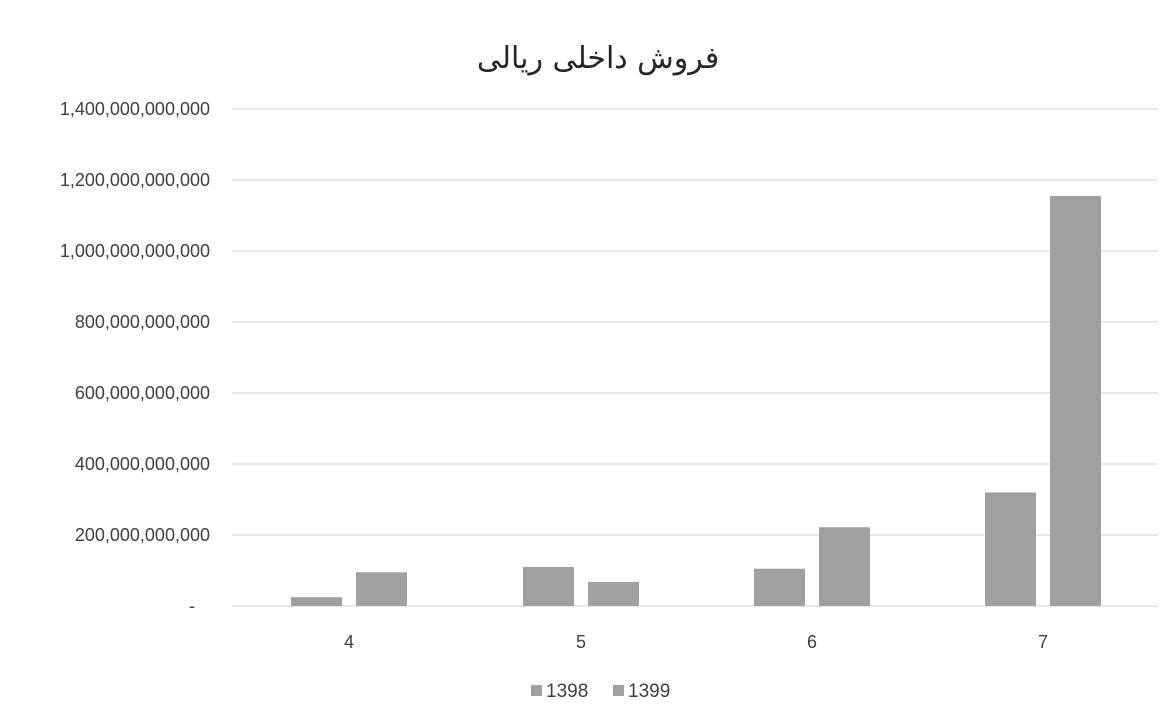 The width and height of the screenshot is (1176, 724). Describe the element at coordinates (598, 58) in the screenshot. I see `chart-title: فروش داخلی ریالی` at that location.